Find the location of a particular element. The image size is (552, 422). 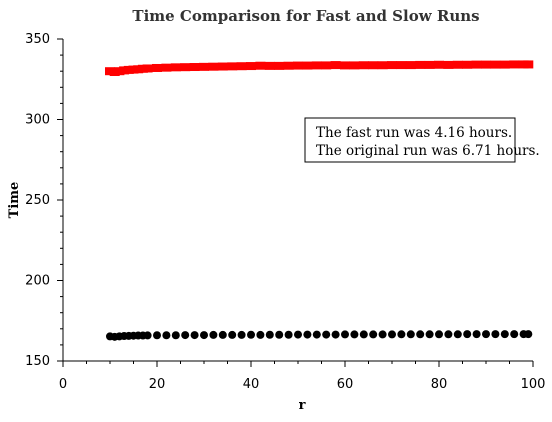

y-axis-label: Time is located at coordinates (14, 200).